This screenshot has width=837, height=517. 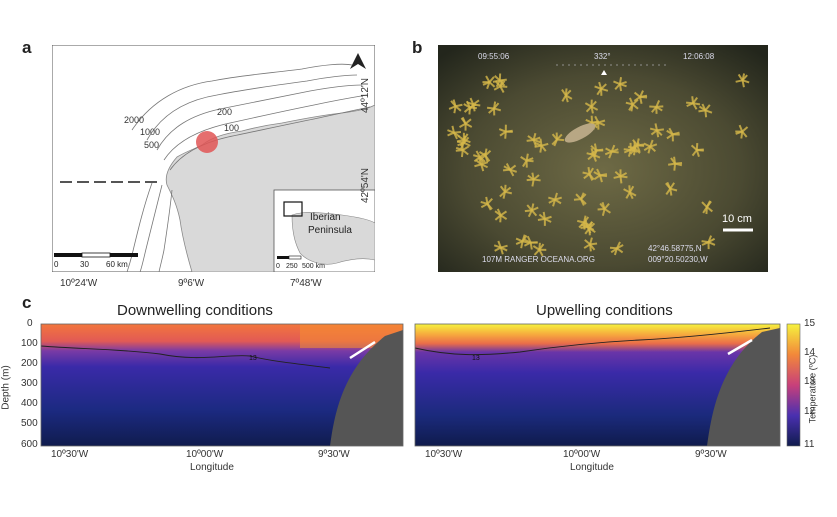 I want to click on inset-label-line1: Iberian, so click(x=325, y=217).